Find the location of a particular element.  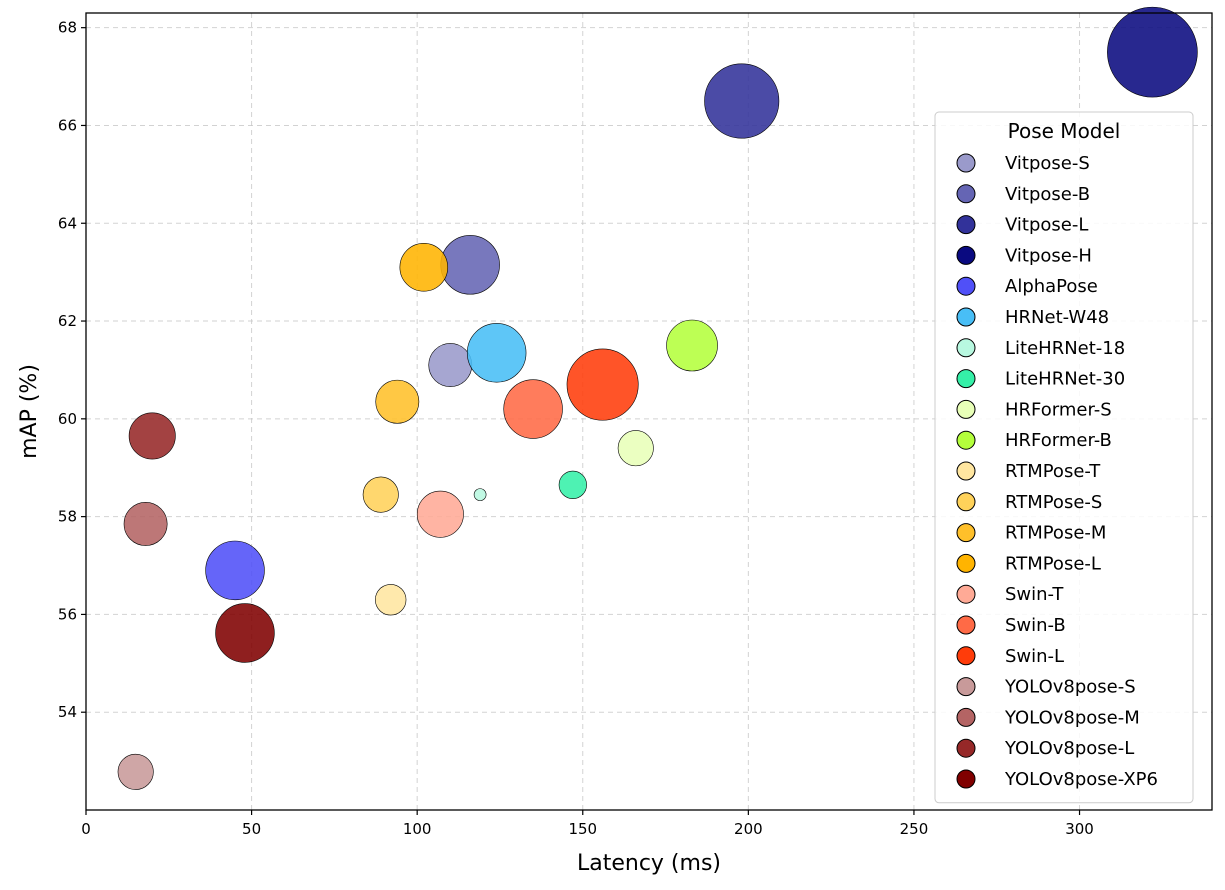

point-swin-t is located at coordinates (440, 514).